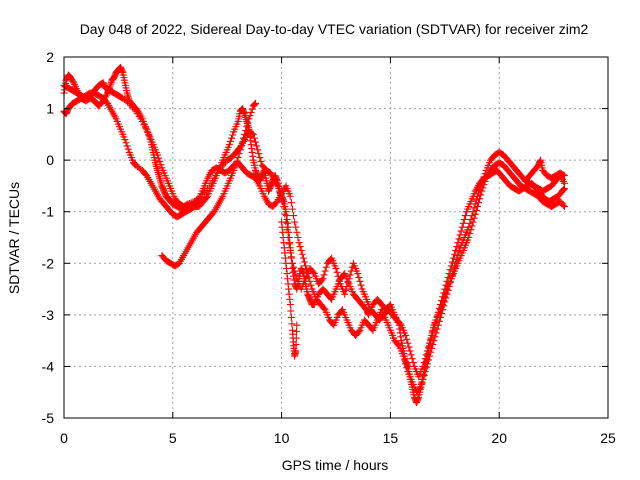 Image resolution: width=640 pixels, height=480 pixels. What do you see at coordinates (608, 438) in the screenshot?
I see `x-tick-label: 25` at bounding box center [608, 438].